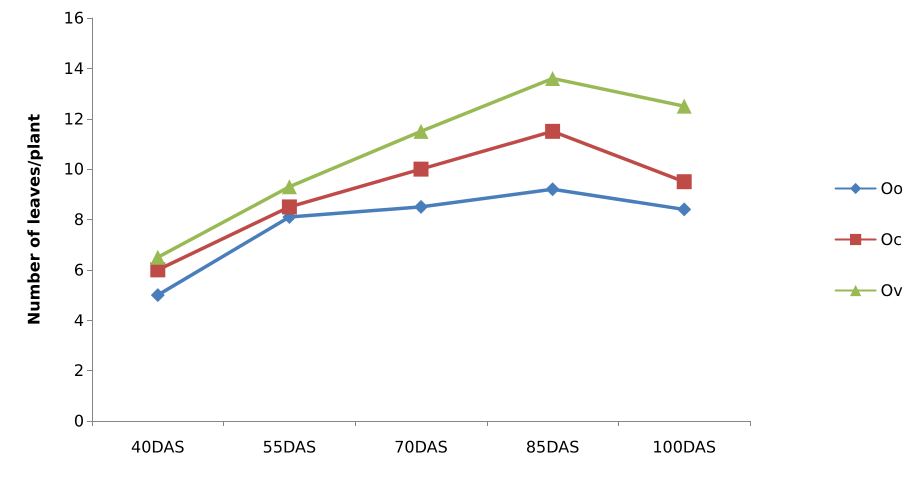  Describe the element at coordinates (891, 239) in the screenshot. I see `legend-label: Oc` at that location.